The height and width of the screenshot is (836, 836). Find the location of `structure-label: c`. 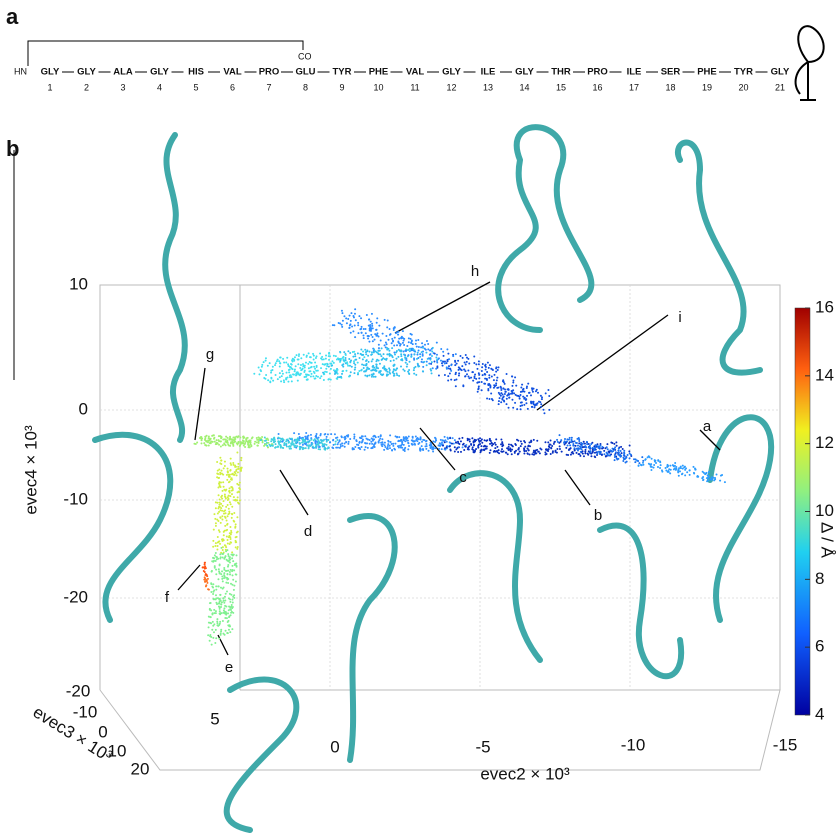

structure-label: c is located at coordinates (463, 477).